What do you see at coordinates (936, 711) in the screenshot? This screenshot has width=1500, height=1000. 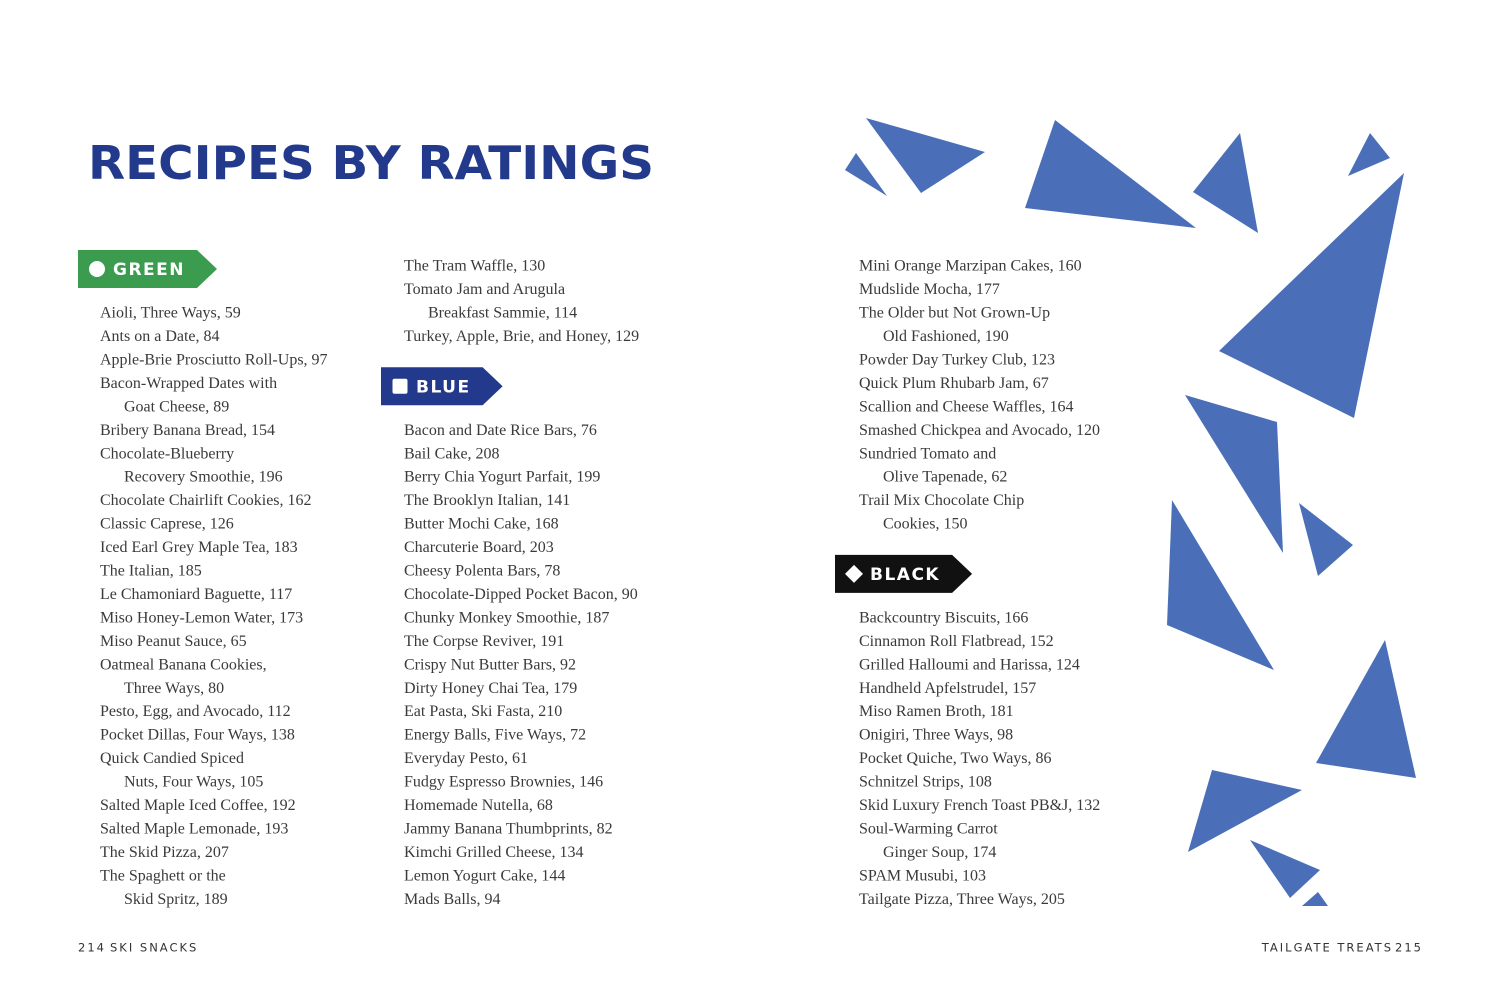 I see `recipe-entry: Miso Ramen Broth, 181` at bounding box center [936, 711].